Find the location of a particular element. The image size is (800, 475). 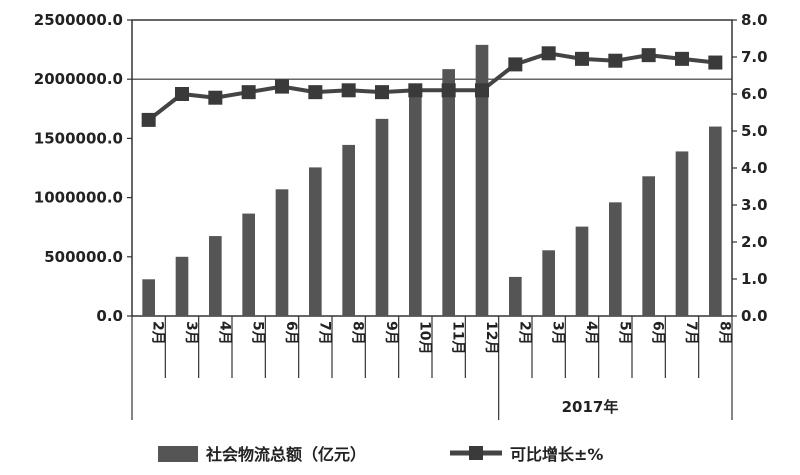

right-tick-label: 5.0 is located at coordinates (754, 131).